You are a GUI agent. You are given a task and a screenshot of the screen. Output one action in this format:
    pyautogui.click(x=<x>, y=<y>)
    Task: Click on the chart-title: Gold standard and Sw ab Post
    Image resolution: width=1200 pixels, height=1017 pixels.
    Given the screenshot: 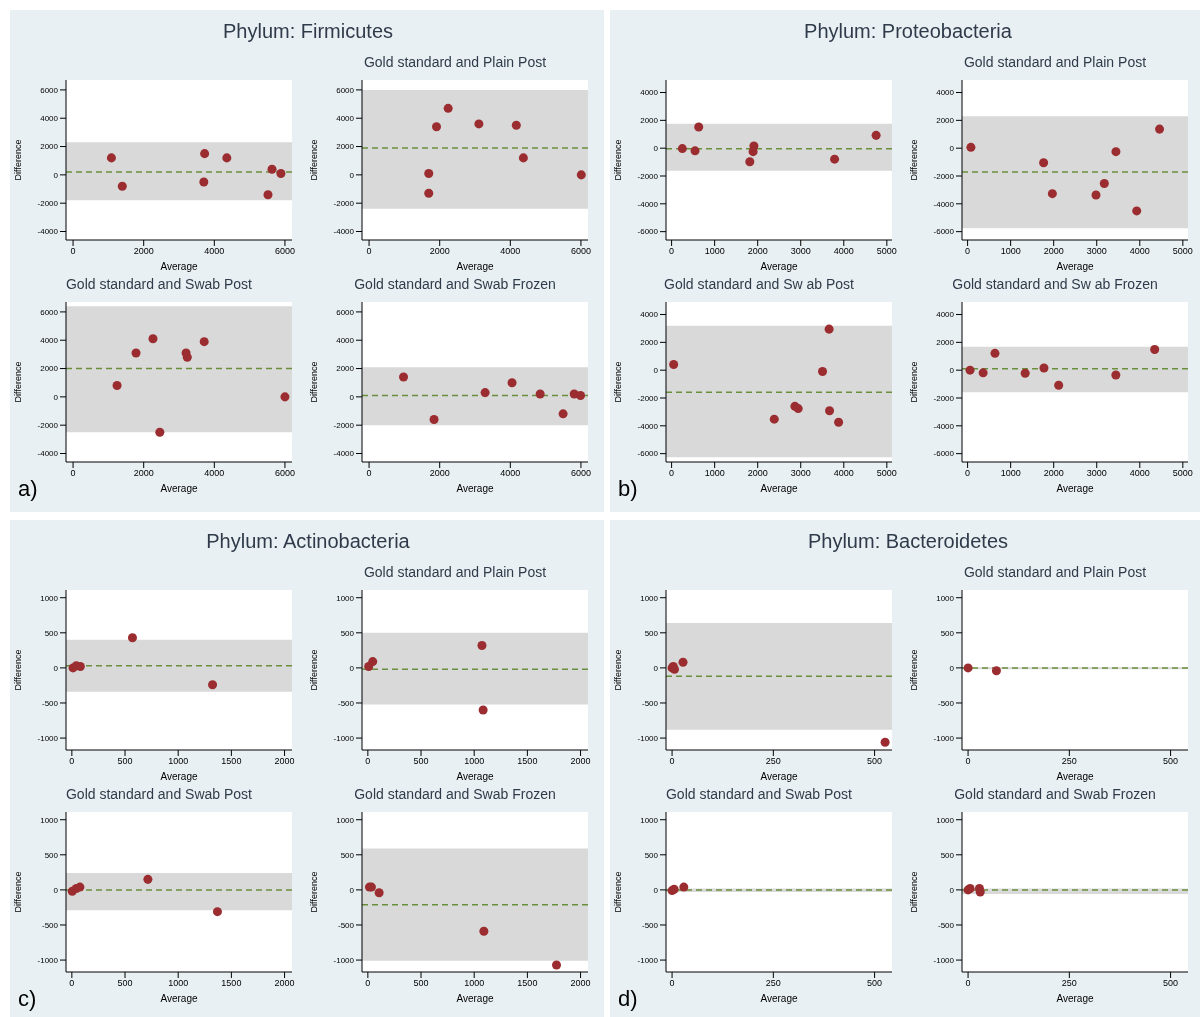 What is the action you would take?
    pyautogui.click(x=759, y=285)
    